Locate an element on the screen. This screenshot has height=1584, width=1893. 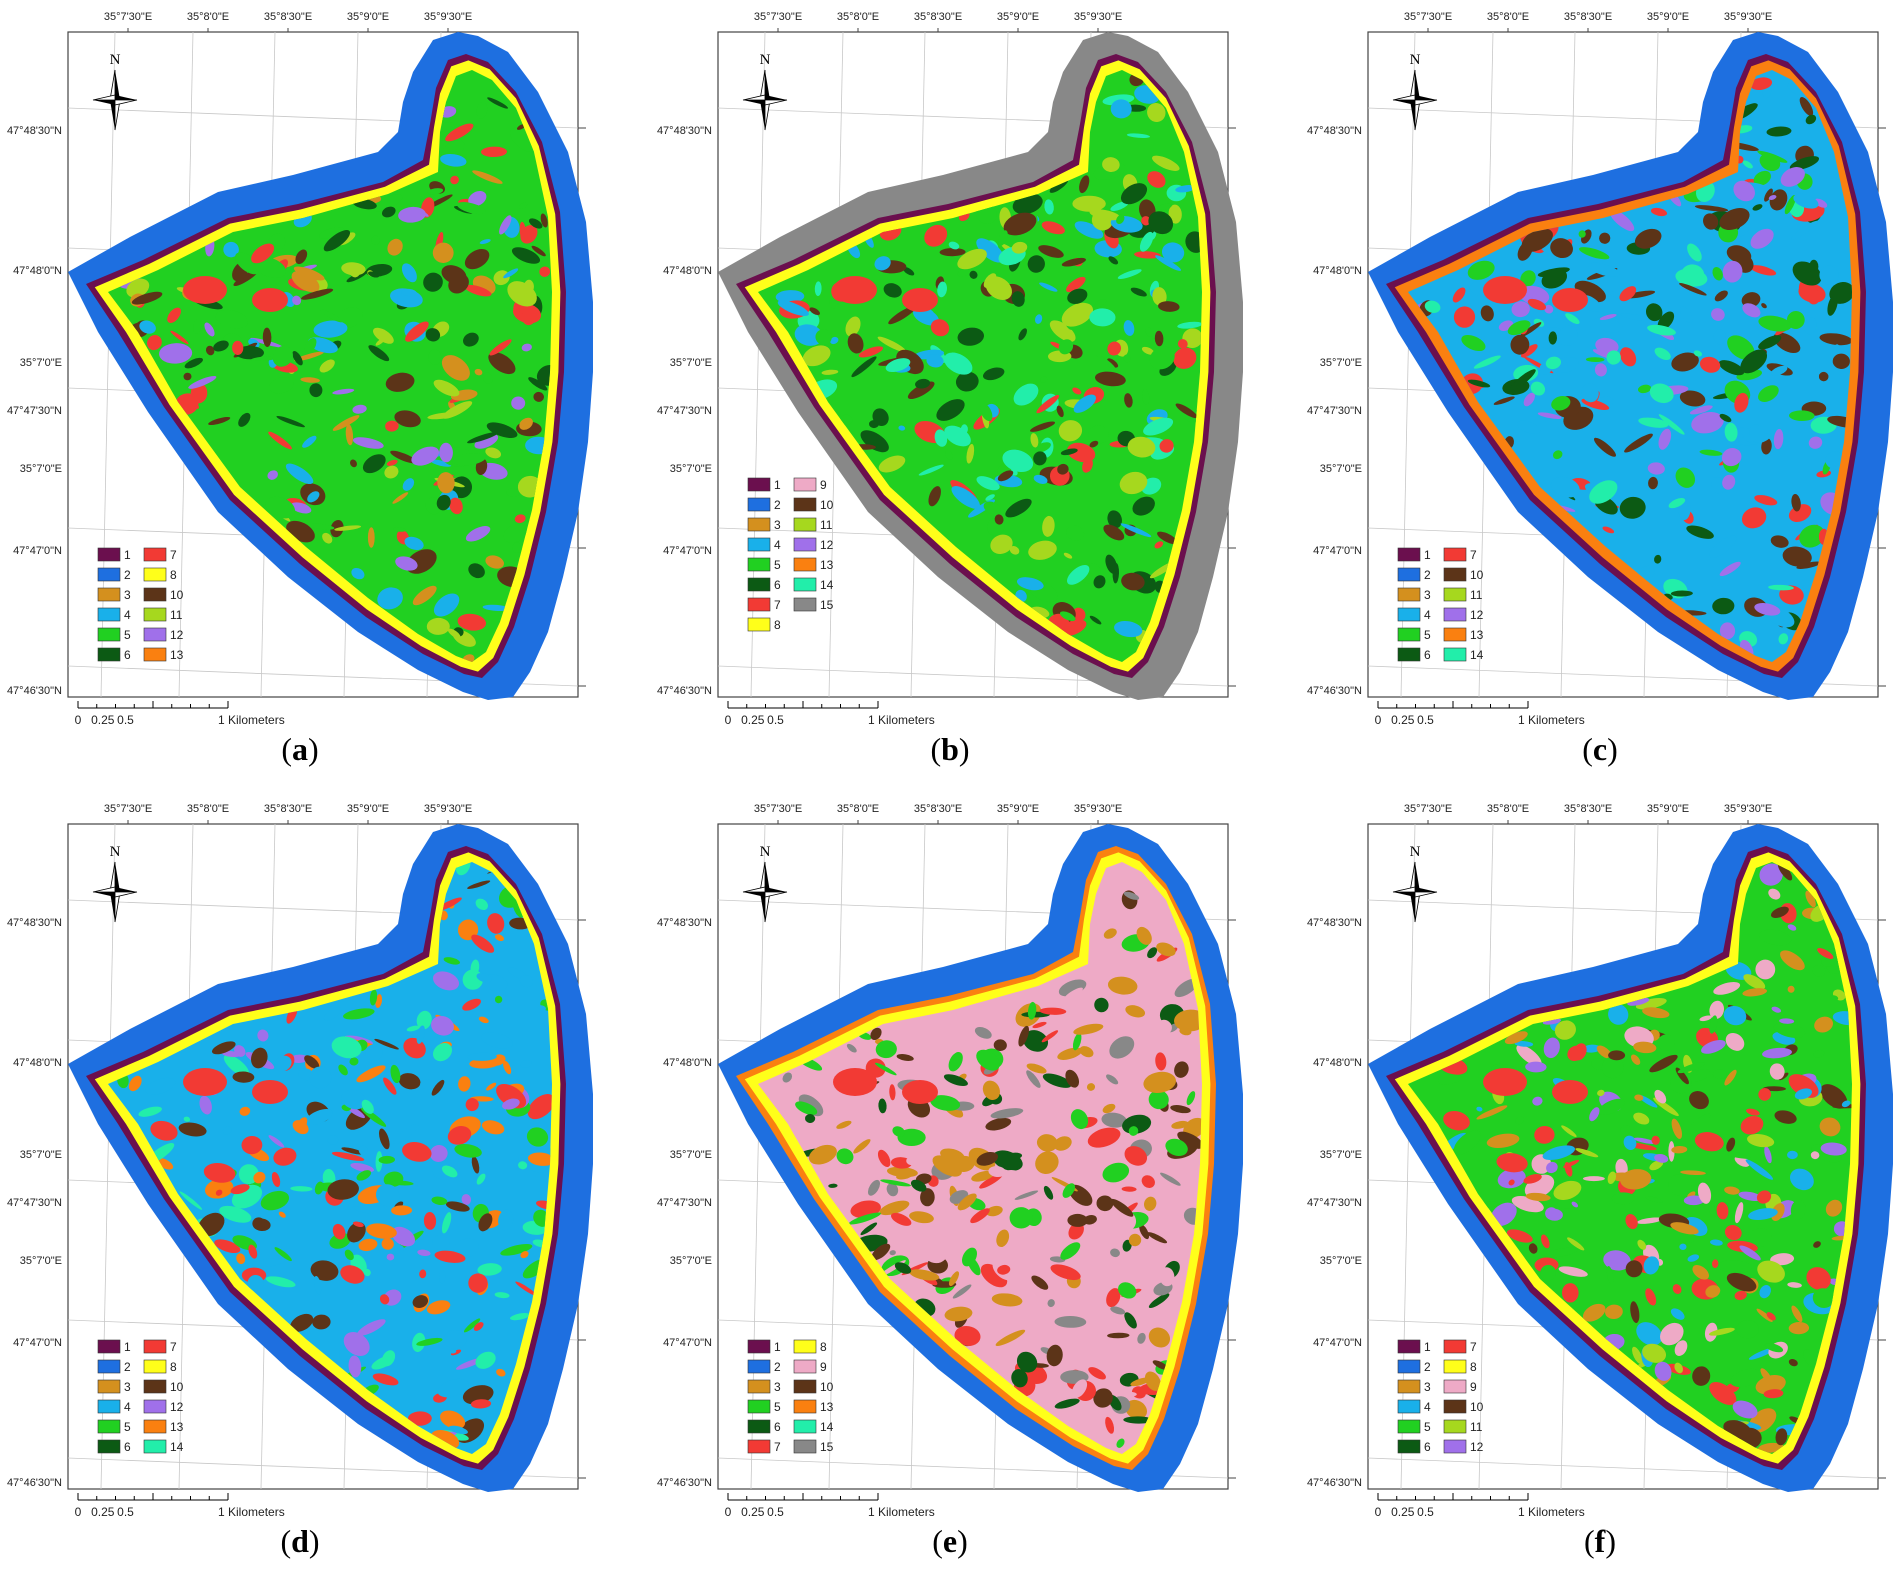
legend-label: 15 is located at coordinates (827, 1447).